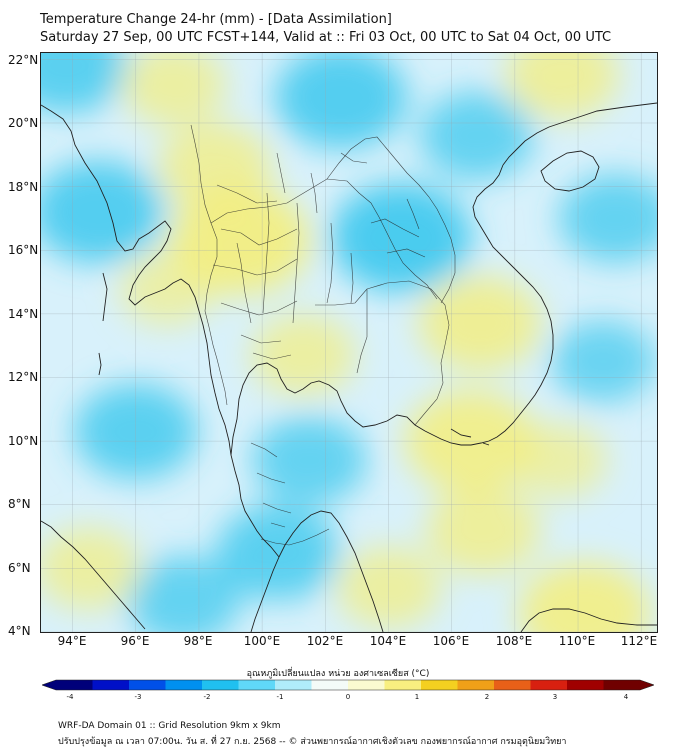  I want to click on cool-anomaly-south-china-sea-north, so click(607, 218).